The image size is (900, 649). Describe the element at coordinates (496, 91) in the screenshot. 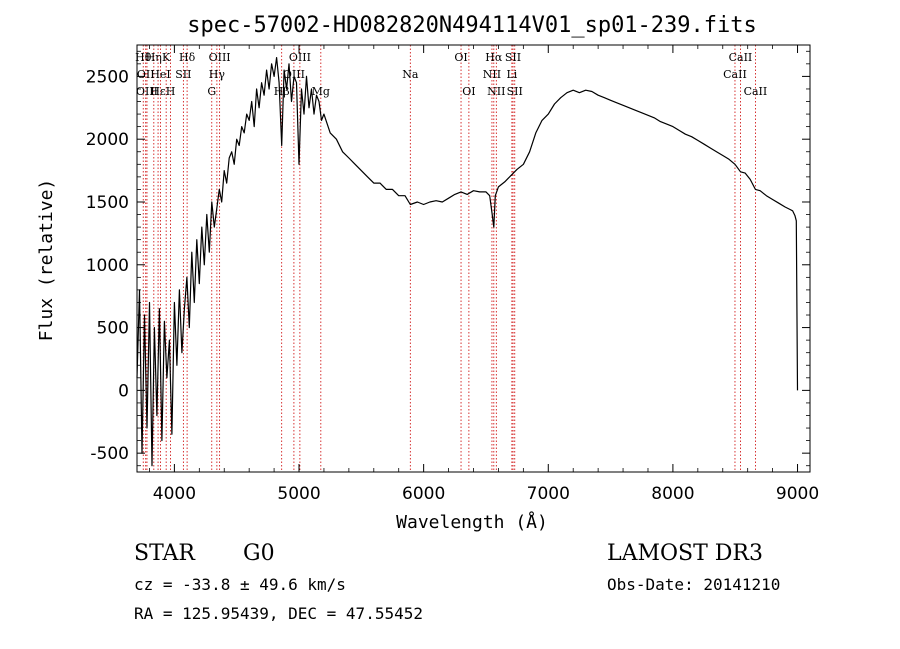

I see `line-label-22: NII` at that location.